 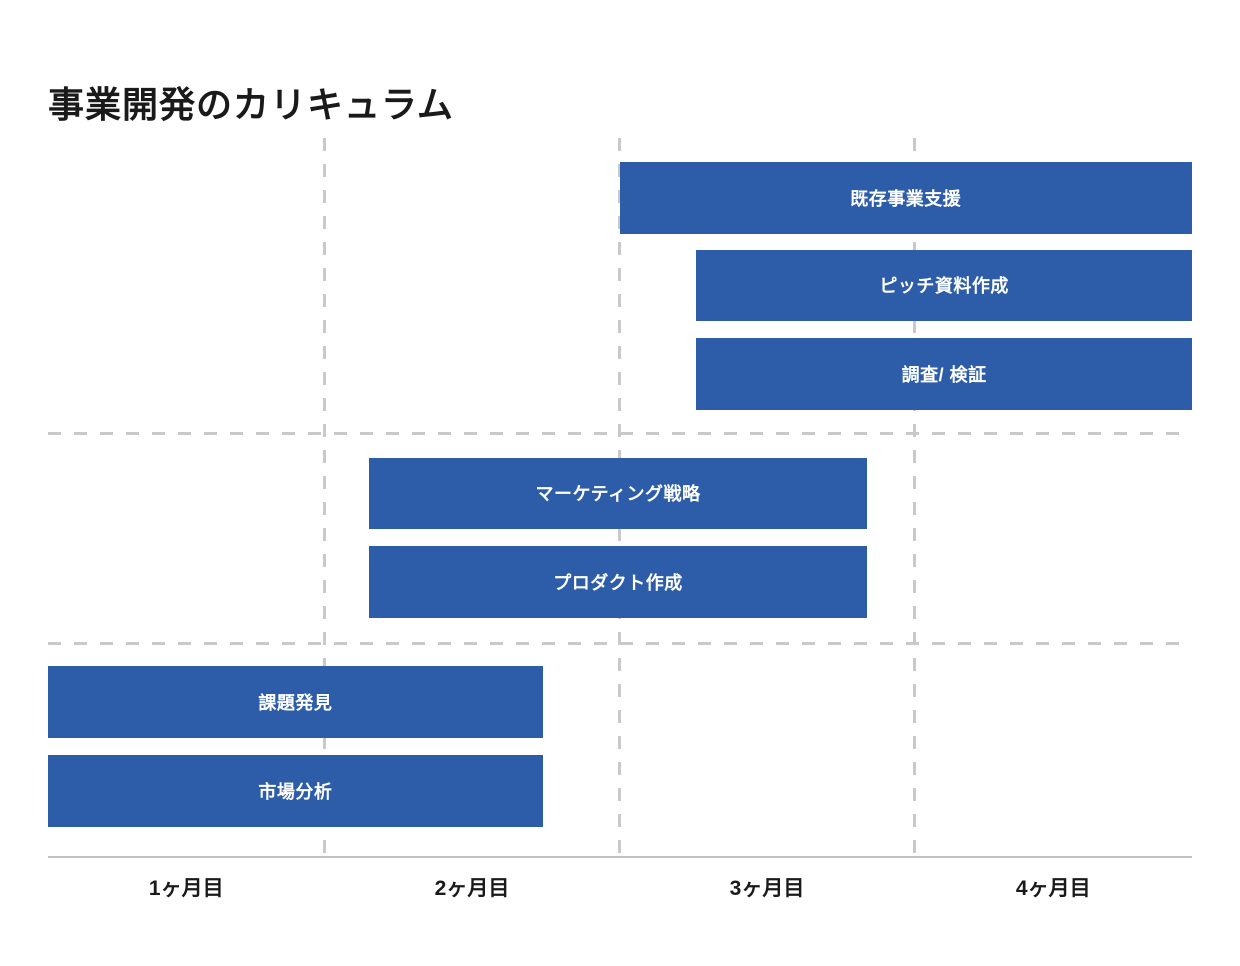 I want to click on gantt-bar-row-0: 既存事業支援, so click(x=905, y=198).